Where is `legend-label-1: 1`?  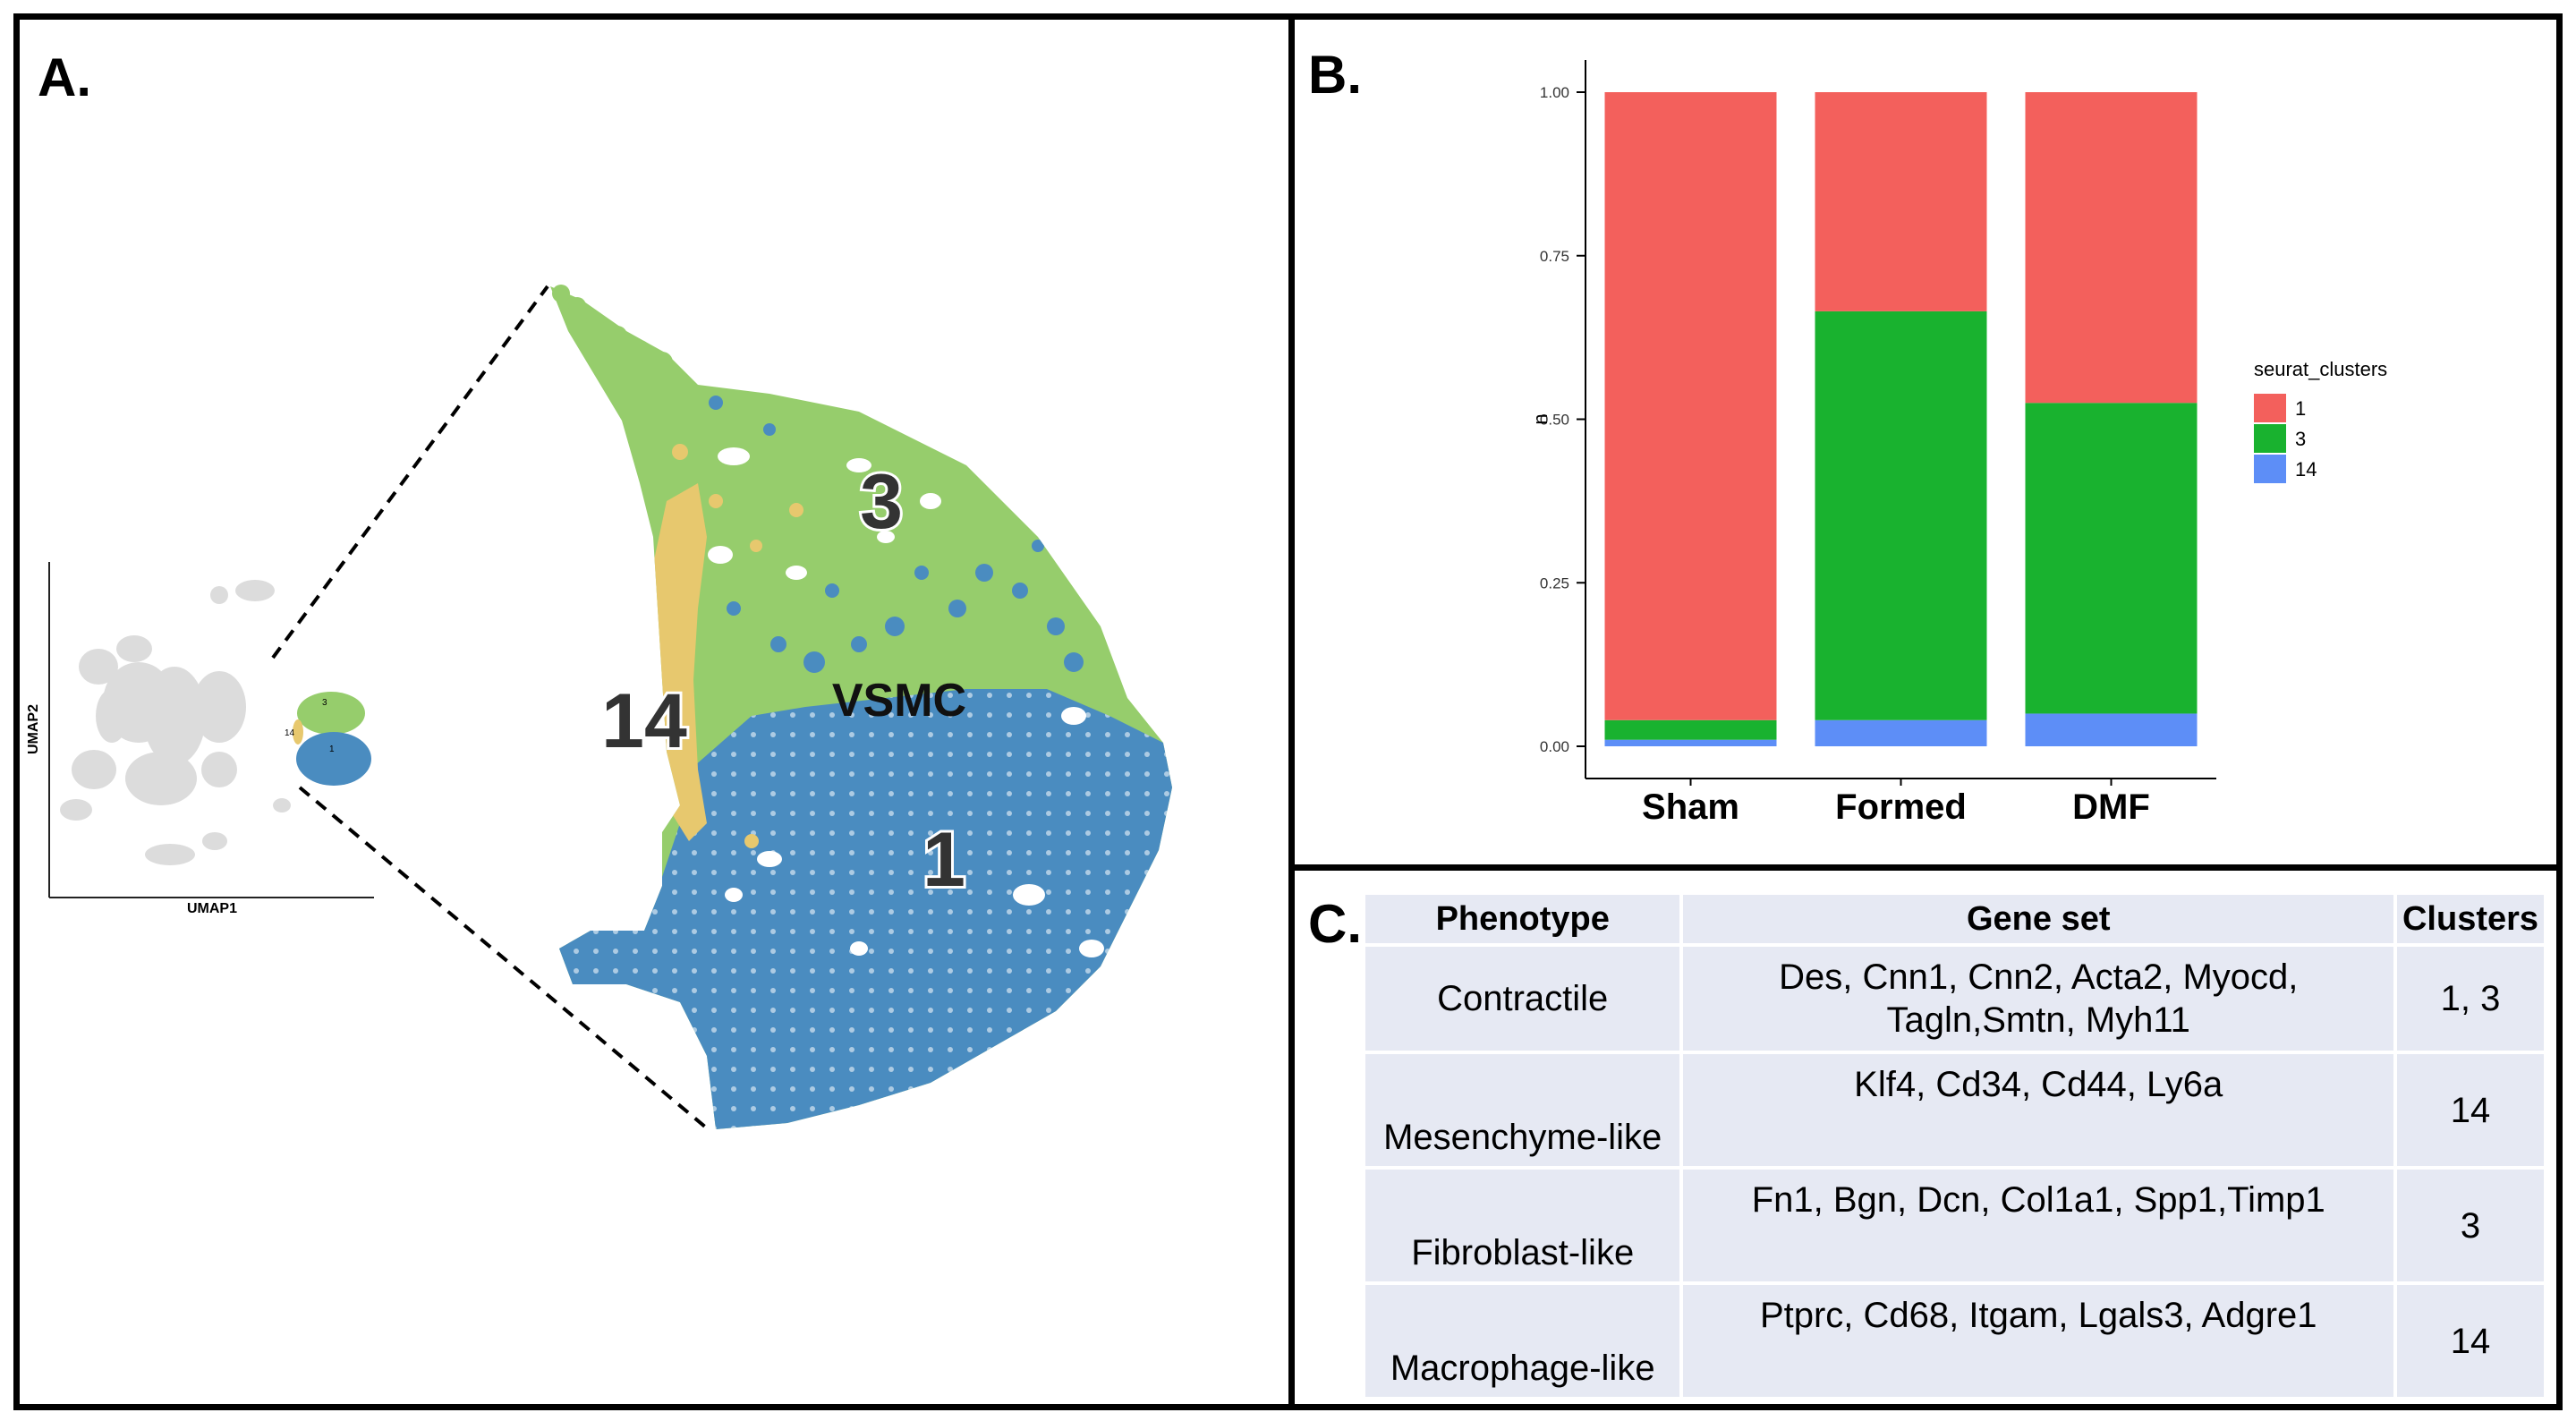 legend-label-1: 1 is located at coordinates (2300, 408).